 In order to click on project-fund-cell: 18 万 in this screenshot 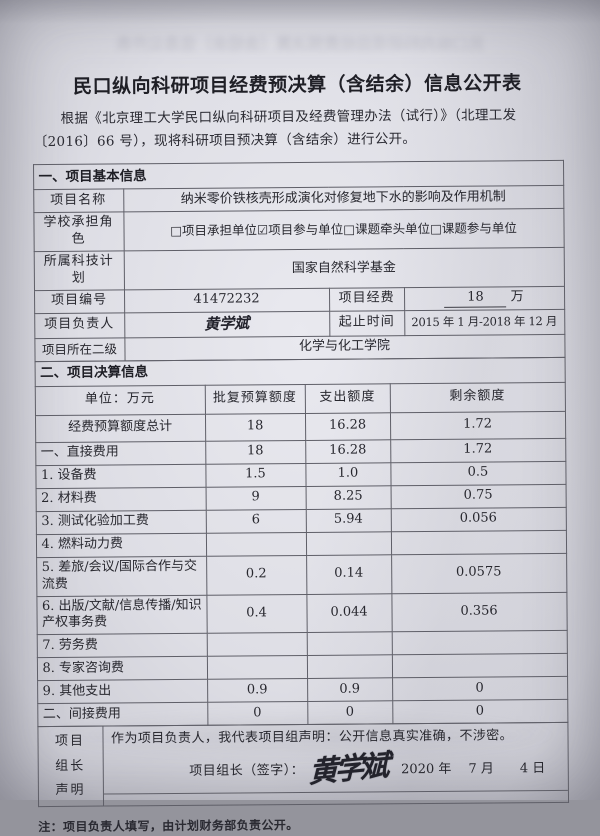, I will do `click(484, 298)`.